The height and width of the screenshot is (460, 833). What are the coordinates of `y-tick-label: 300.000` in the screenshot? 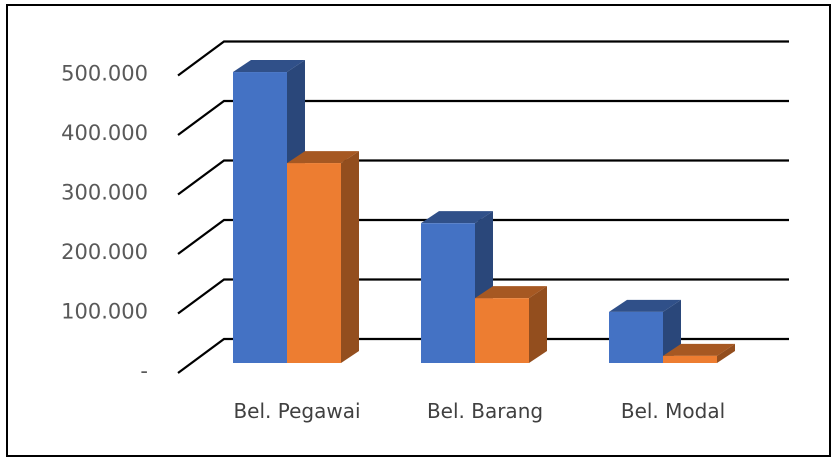 It's located at (104, 193).